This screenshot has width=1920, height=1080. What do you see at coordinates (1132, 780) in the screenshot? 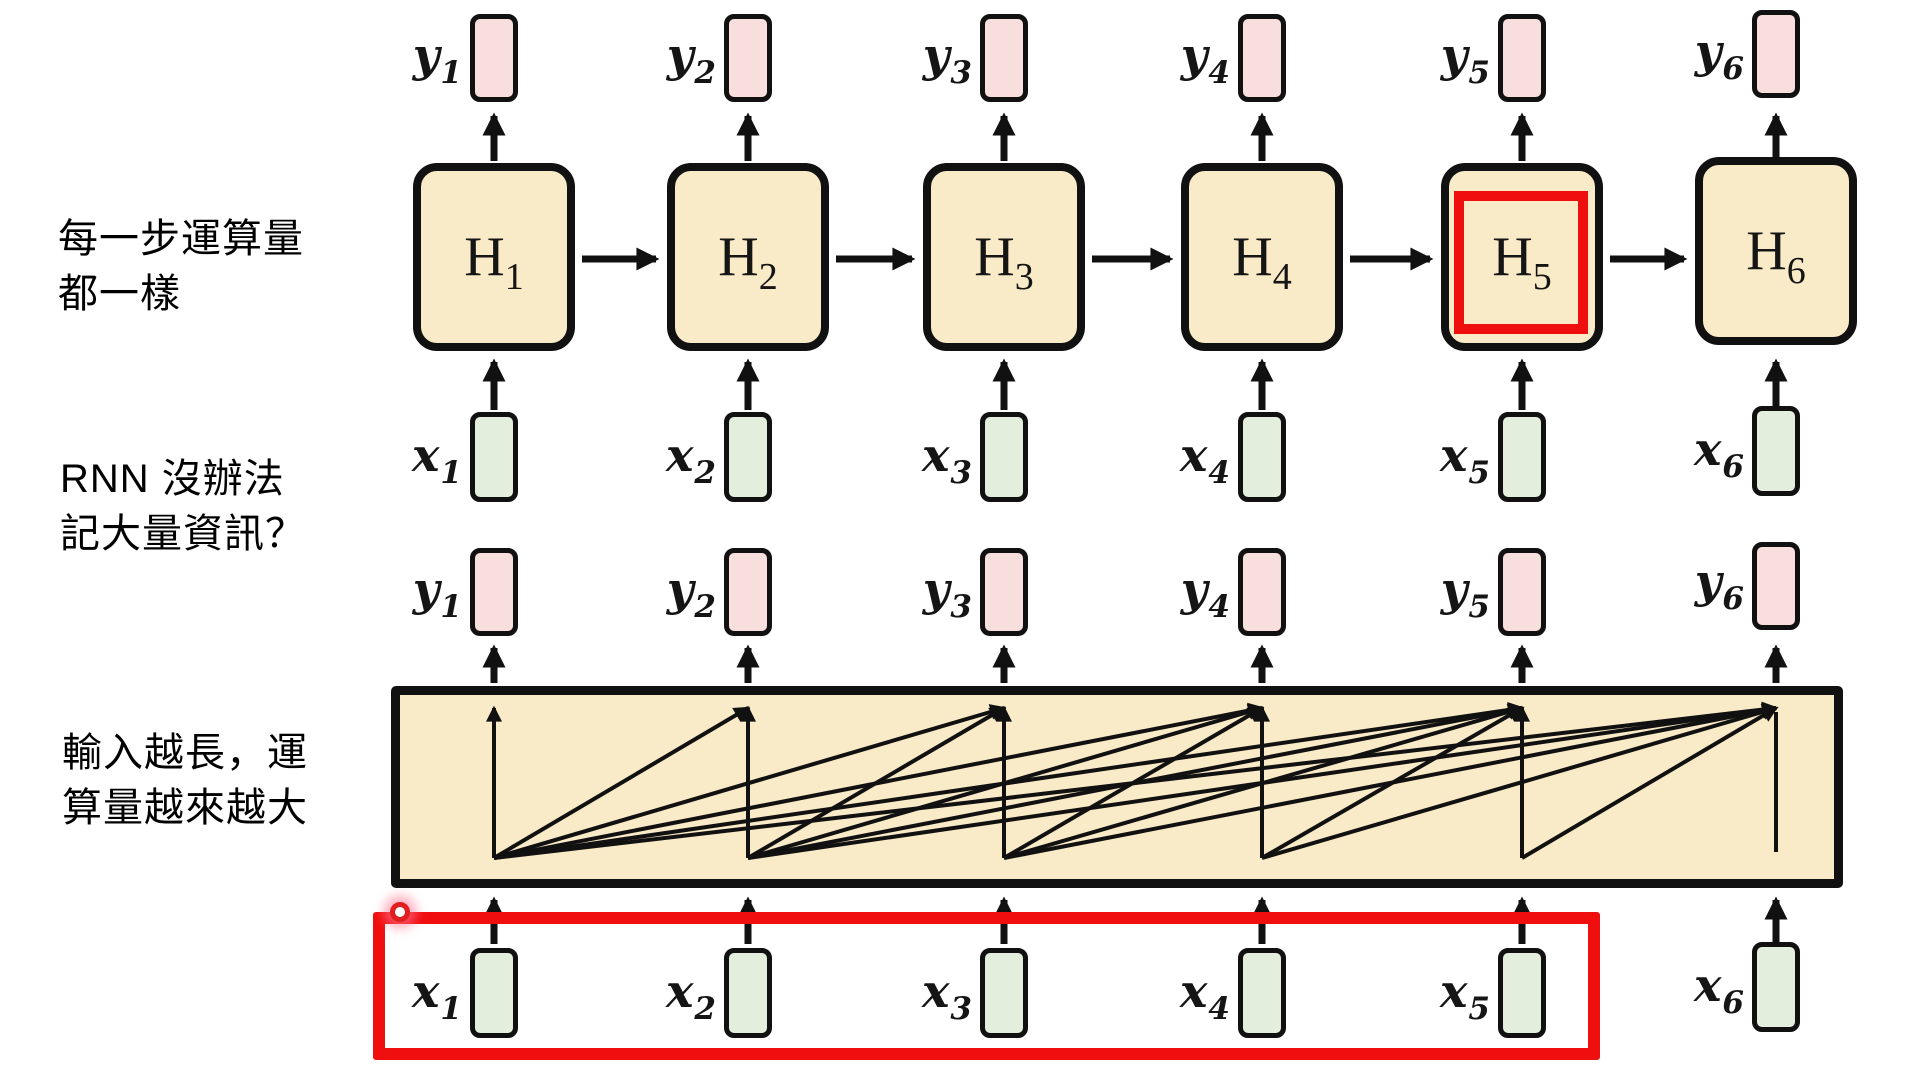
I see `attention-fan-arrows` at bounding box center [1132, 780].